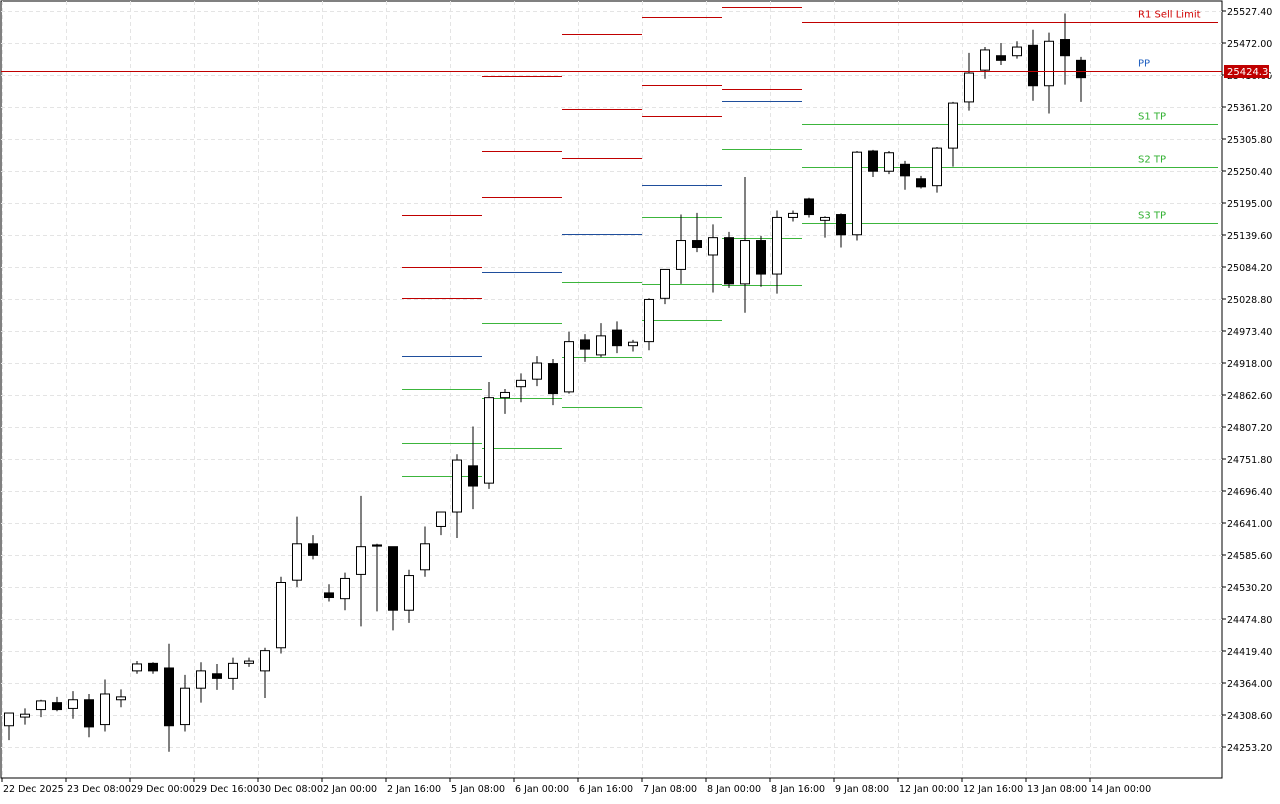  Describe the element at coordinates (1169, 116) in the screenshot. I see `pivot-labels: R1 Sell Limit PP S1 TP S2 TP S3 TP` at that location.